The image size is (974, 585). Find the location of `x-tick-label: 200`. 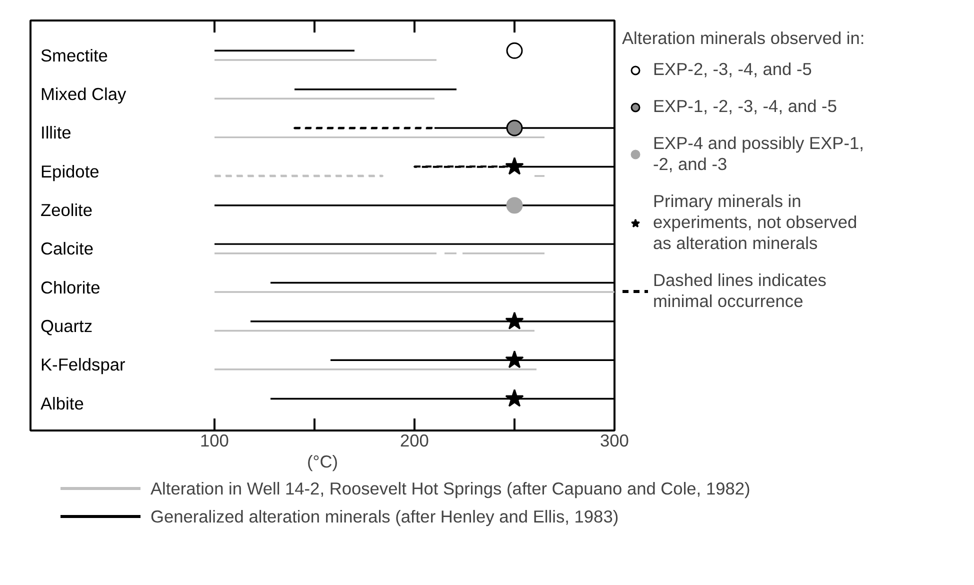

x-tick-label: 200 is located at coordinates (414, 440).